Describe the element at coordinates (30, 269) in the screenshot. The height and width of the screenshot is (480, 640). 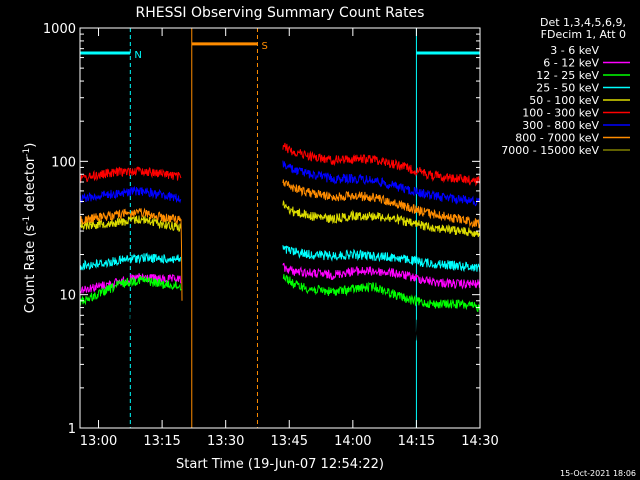
I see `y-label-part: Count Rate (s` at that location.